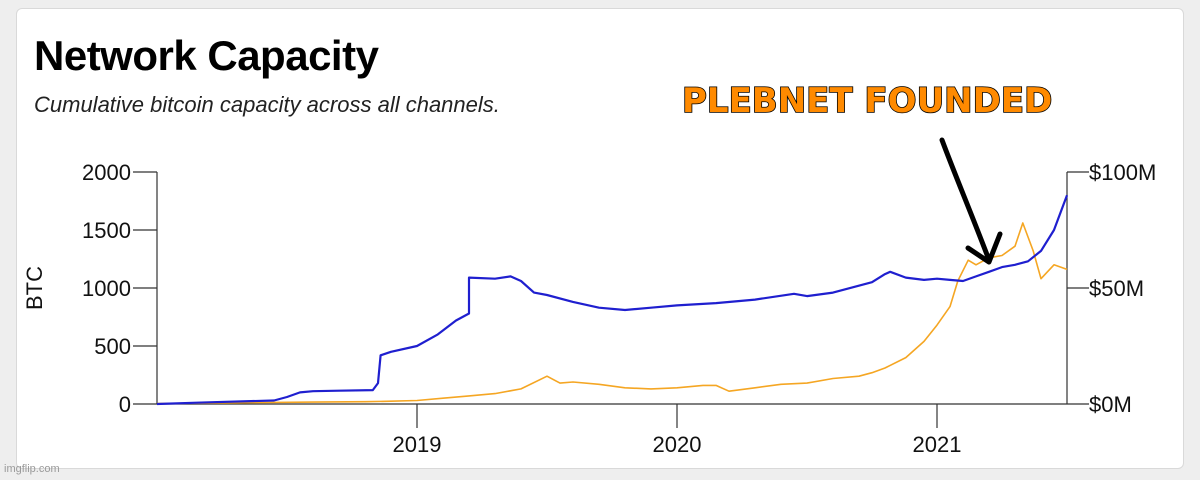 This screenshot has height=480, width=1200. I want to click on x-tick-label: 2021, so click(937, 444).